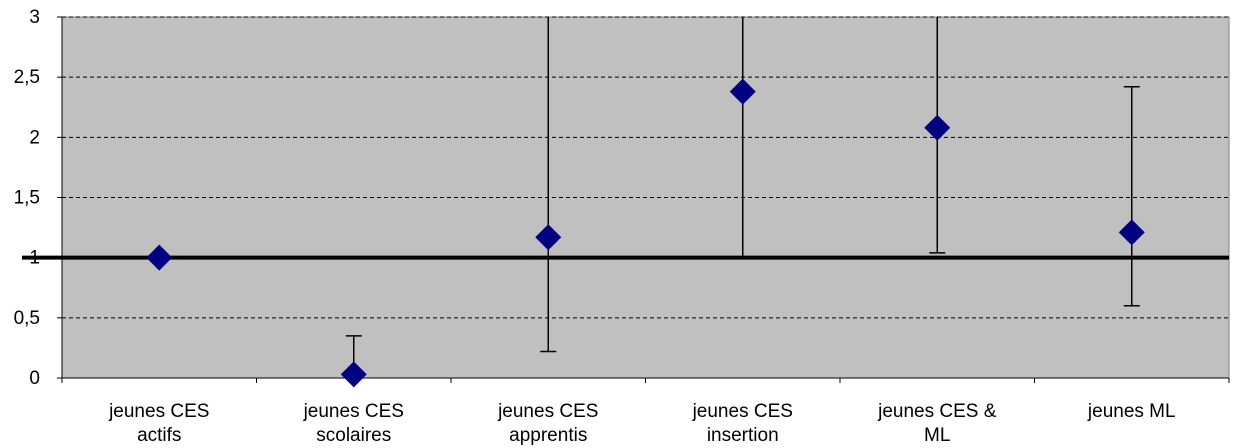 The width and height of the screenshot is (1234, 448). I want to click on y-tick-label-3: 1,5, so click(27, 198).